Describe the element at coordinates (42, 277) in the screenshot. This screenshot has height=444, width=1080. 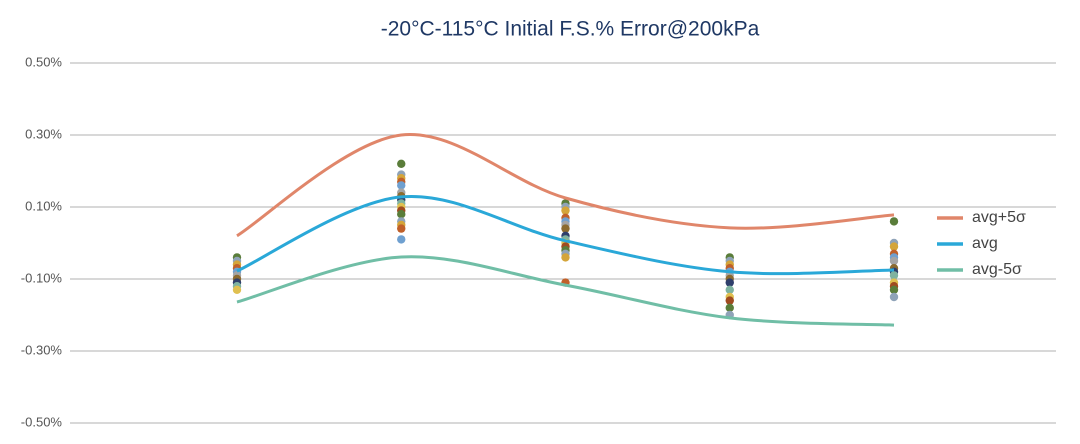
I see `y-tick-label: -0.10%` at that location.